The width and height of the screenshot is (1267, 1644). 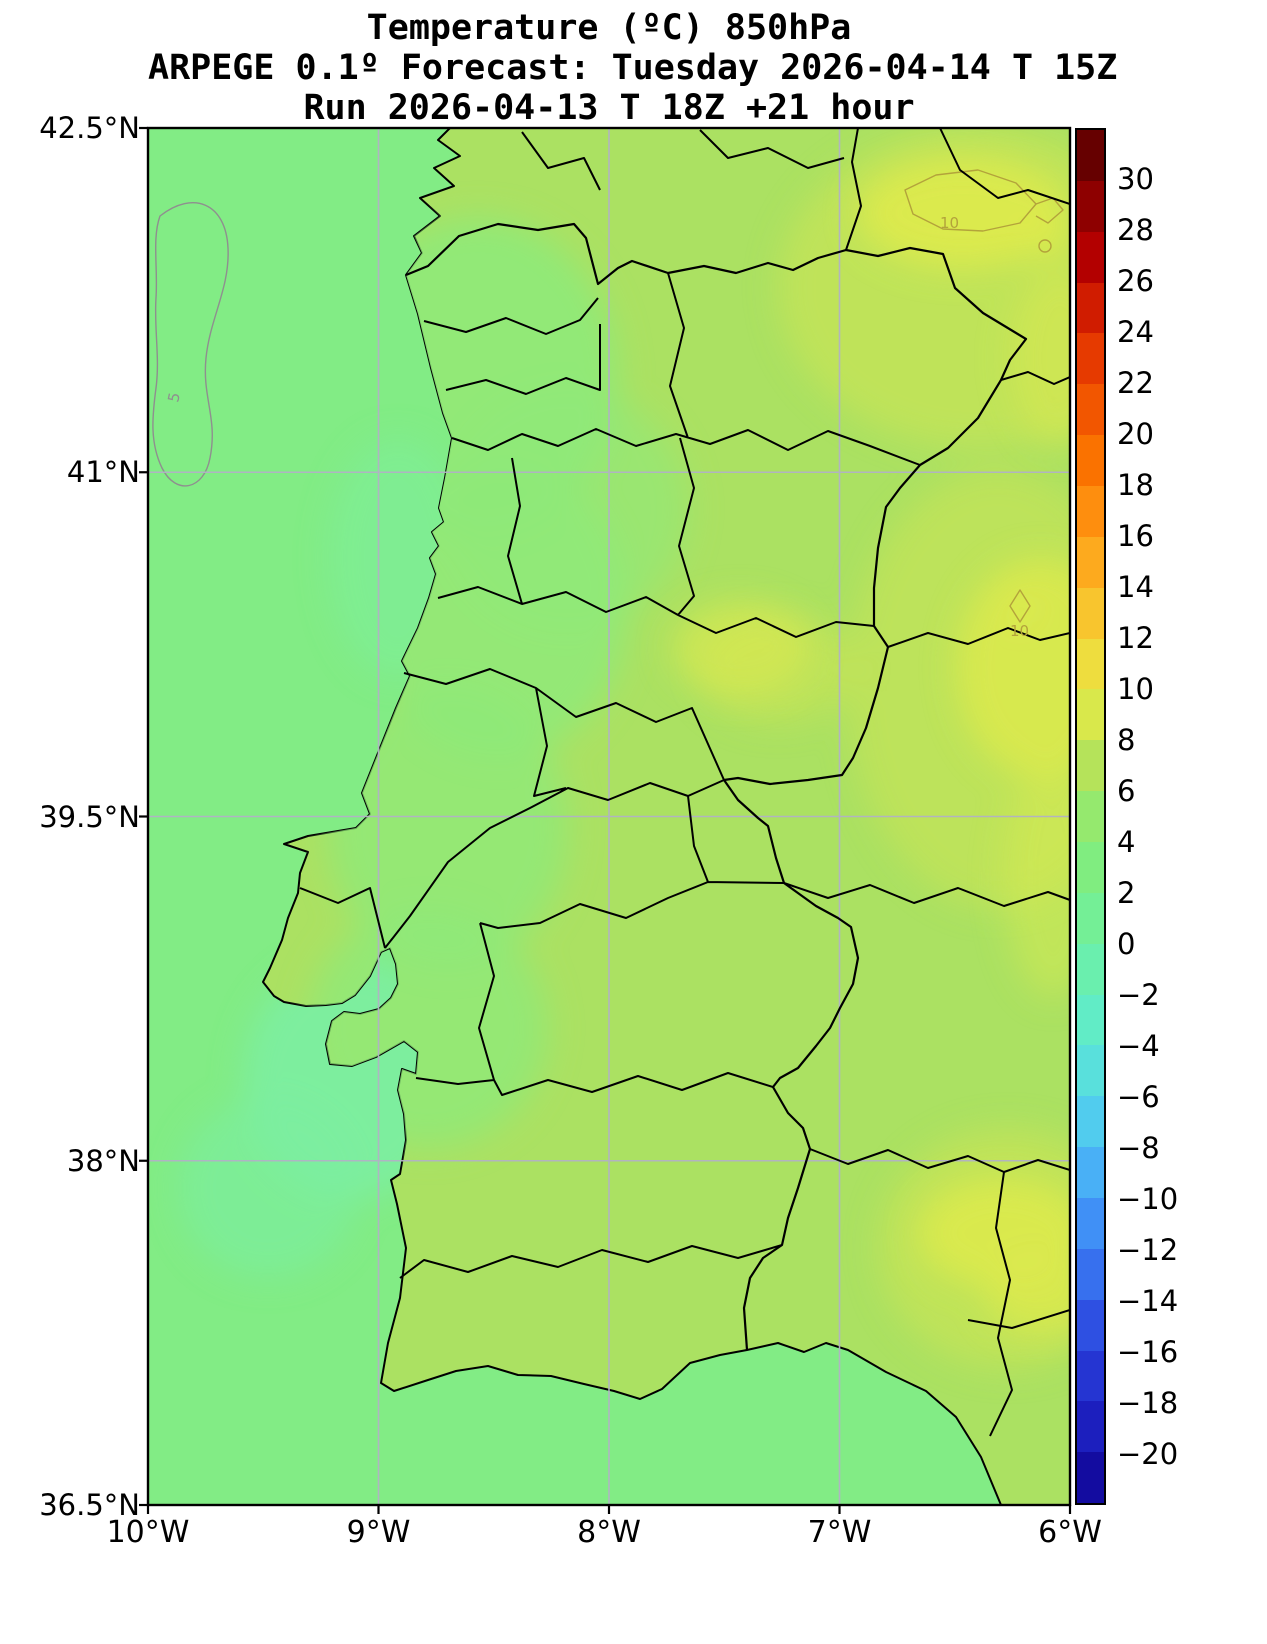 I want to click on colorbar, so click(x=1090, y=816).